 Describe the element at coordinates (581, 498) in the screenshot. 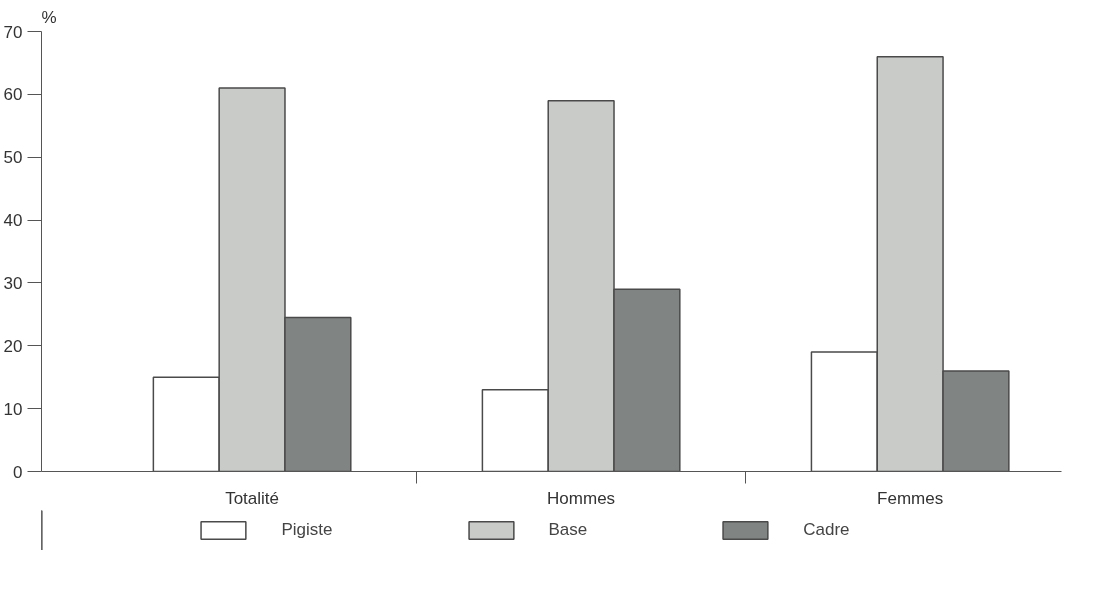

I see `x-tick-label: Hommes` at that location.